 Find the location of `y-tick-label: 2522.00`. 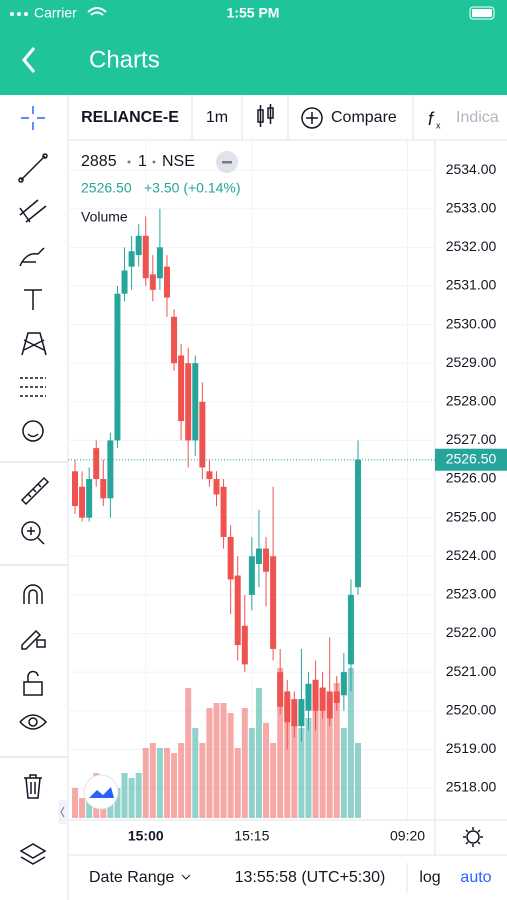

y-tick-label: 2522.00 is located at coordinates (471, 632).